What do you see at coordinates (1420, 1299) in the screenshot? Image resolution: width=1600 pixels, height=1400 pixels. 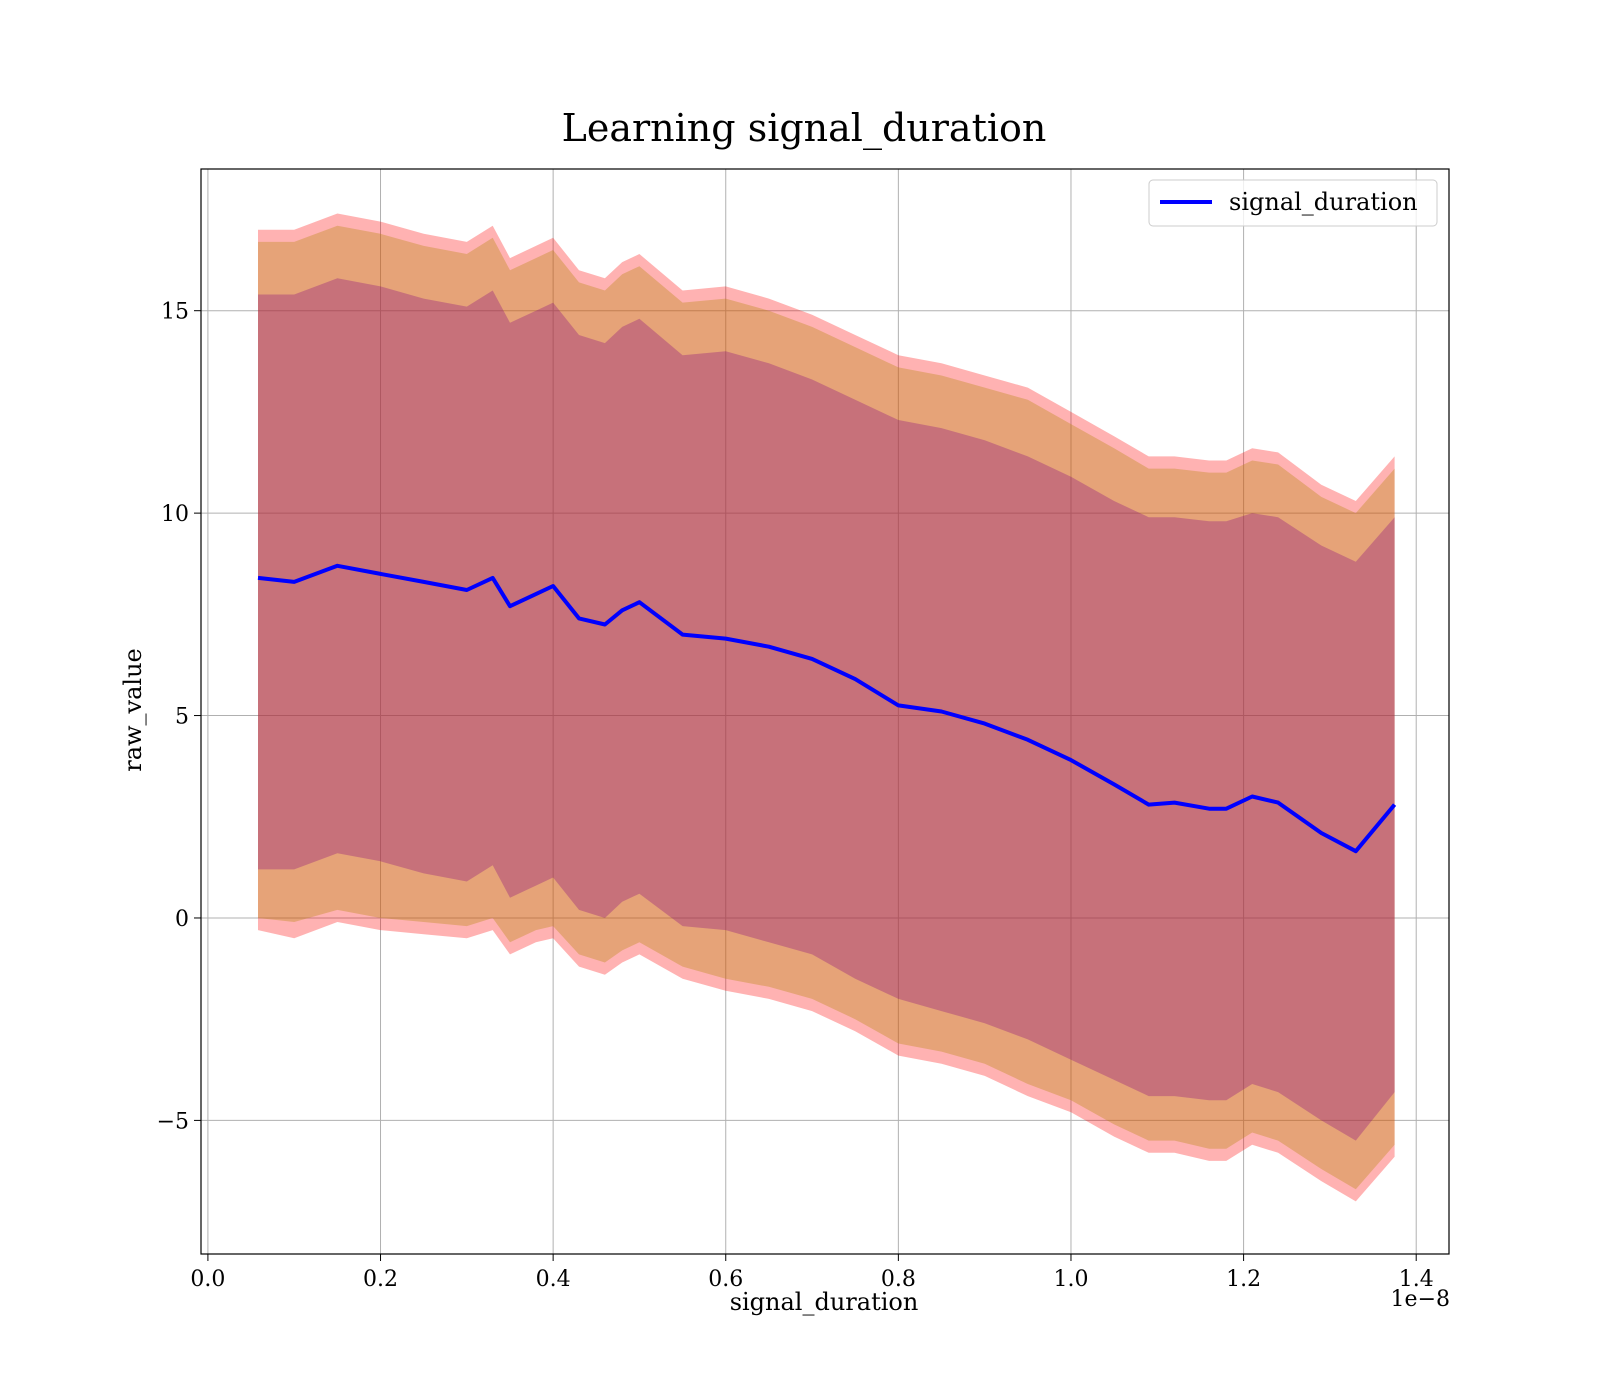 I see `x-offset-label: 1e−8` at bounding box center [1420, 1299].